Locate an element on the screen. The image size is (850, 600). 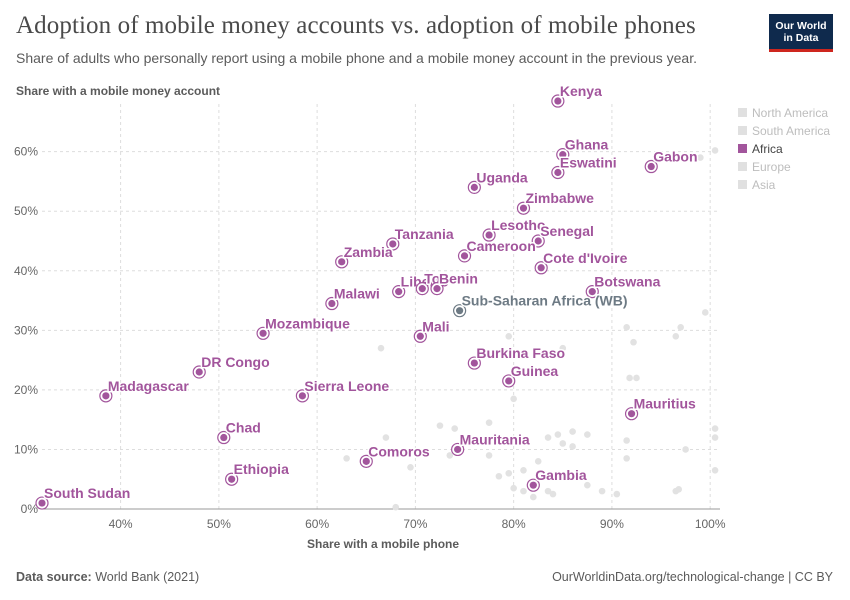
logo-line-1: Our World is located at coordinates (801, 26).